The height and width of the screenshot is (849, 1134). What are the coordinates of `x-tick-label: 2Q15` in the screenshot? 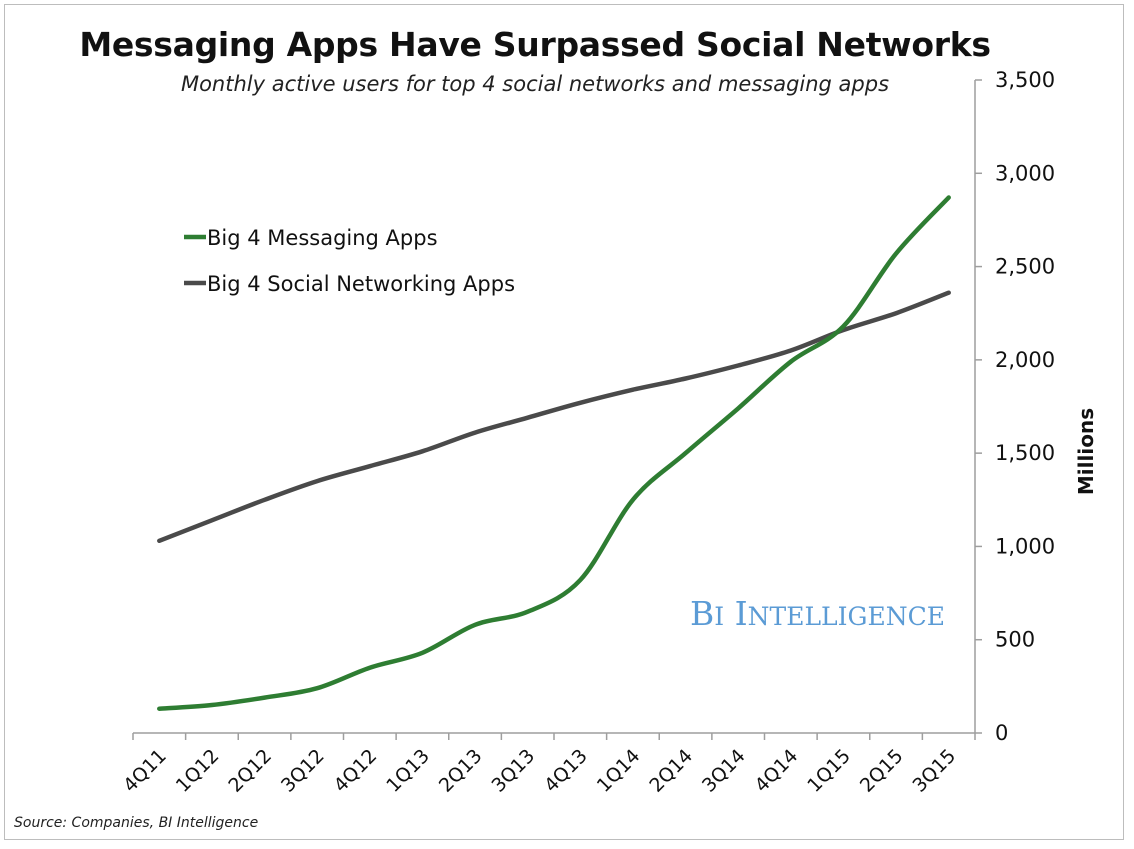 It's located at (882, 771).